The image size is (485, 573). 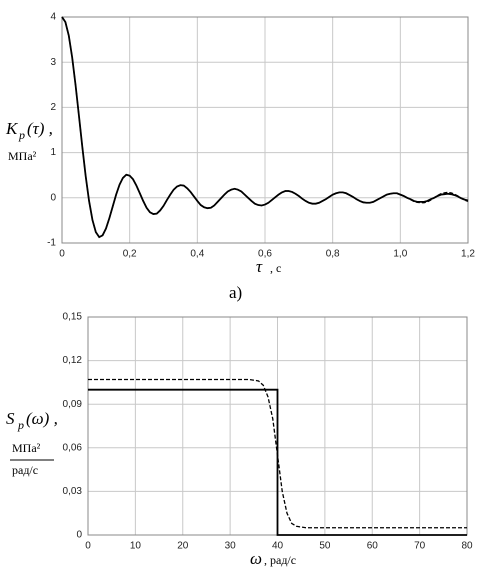 I want to click on x-unit: , с, so click(x=275, y=268).